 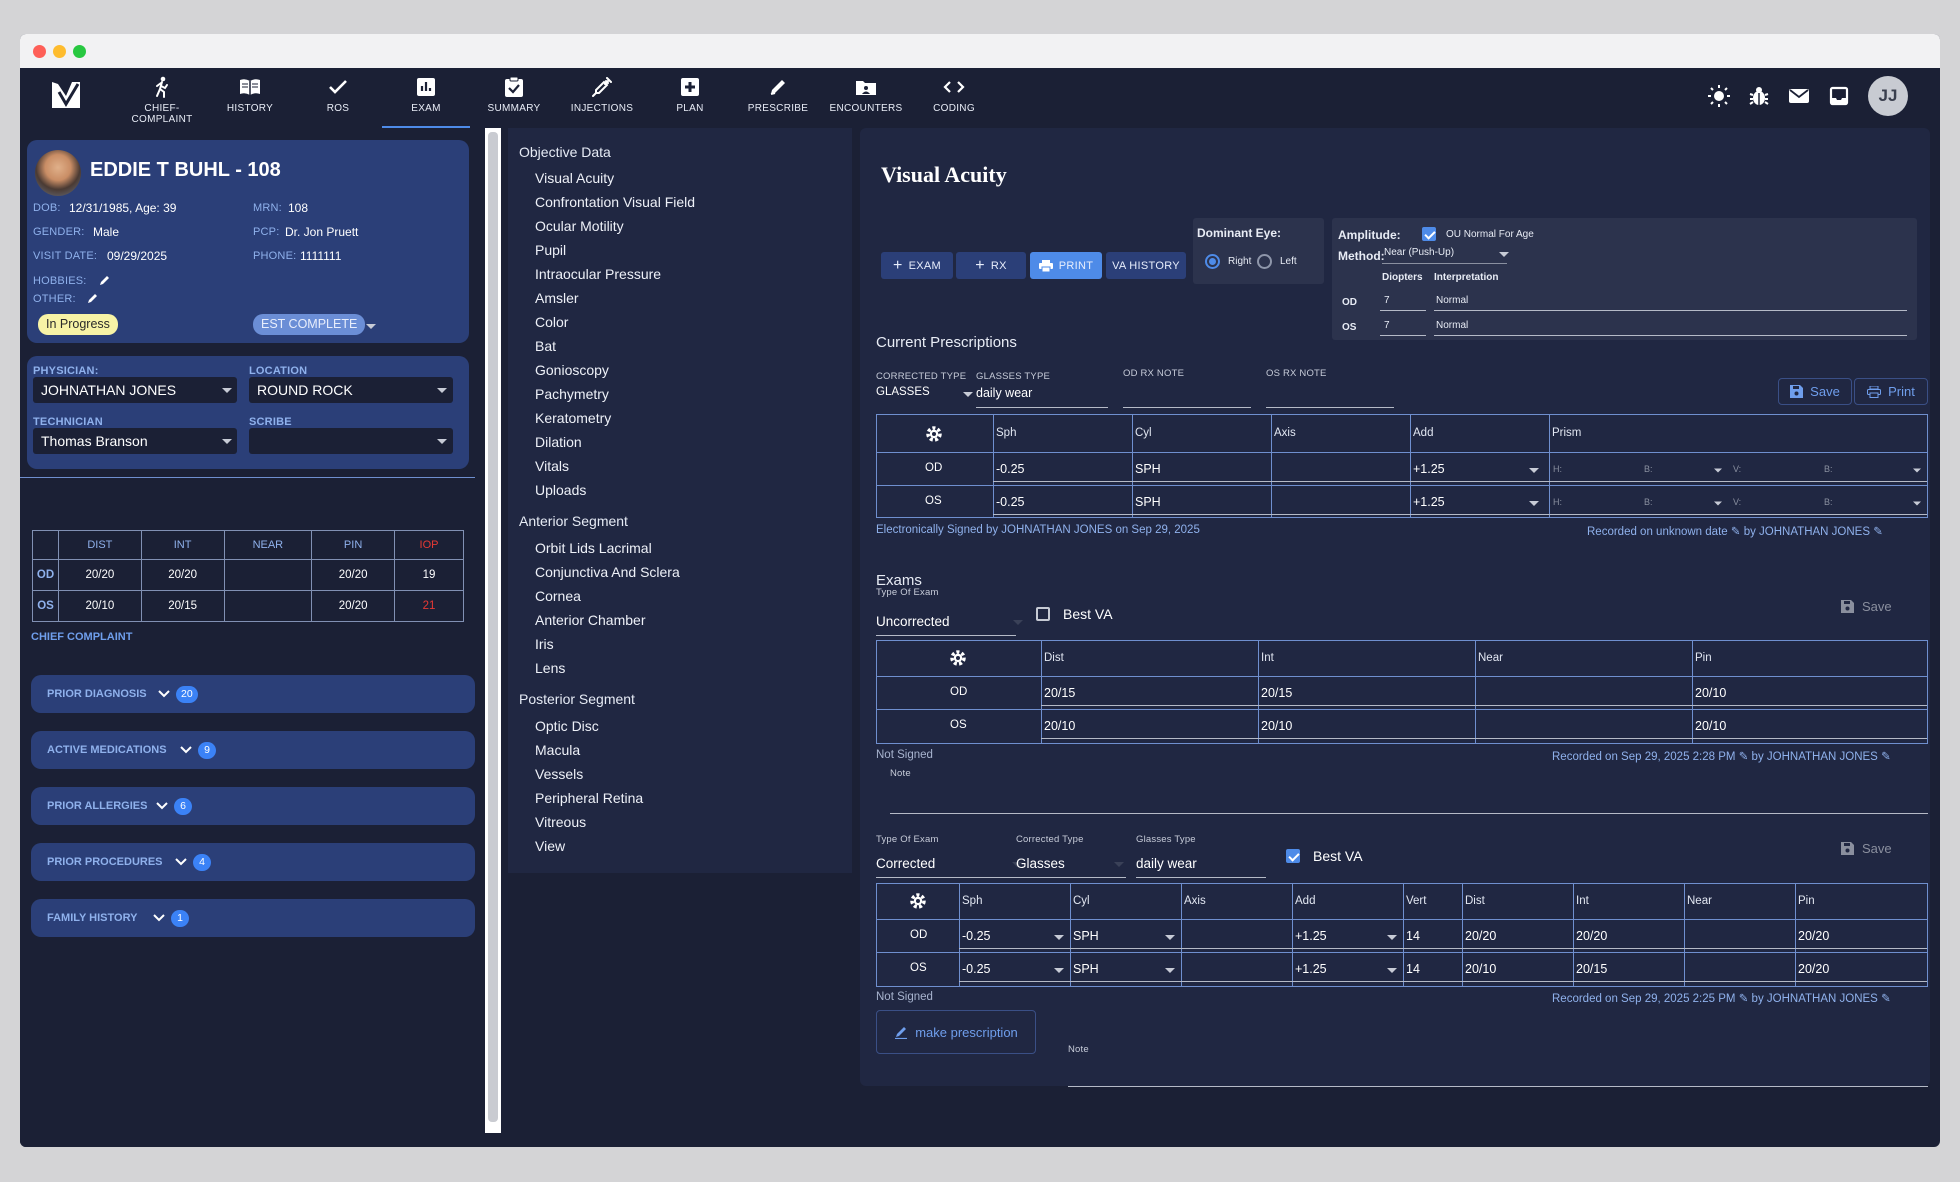 I want to click on corrected-type-select: GLASSES, so click(x=903, y=392).